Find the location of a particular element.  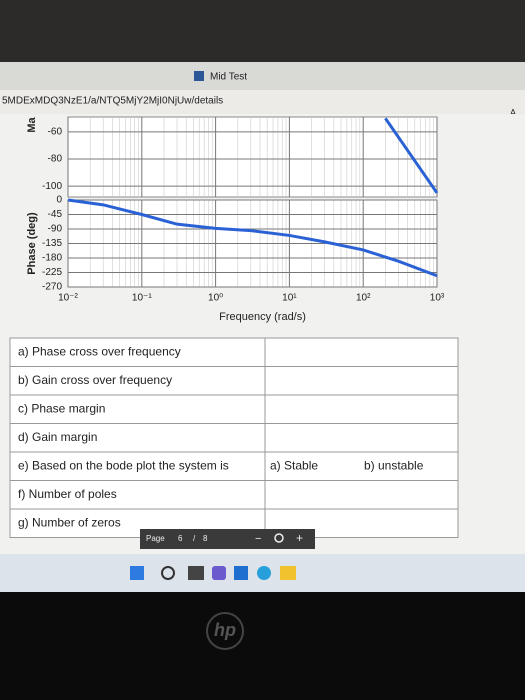

start-icon is located at coordinates (137, 573).